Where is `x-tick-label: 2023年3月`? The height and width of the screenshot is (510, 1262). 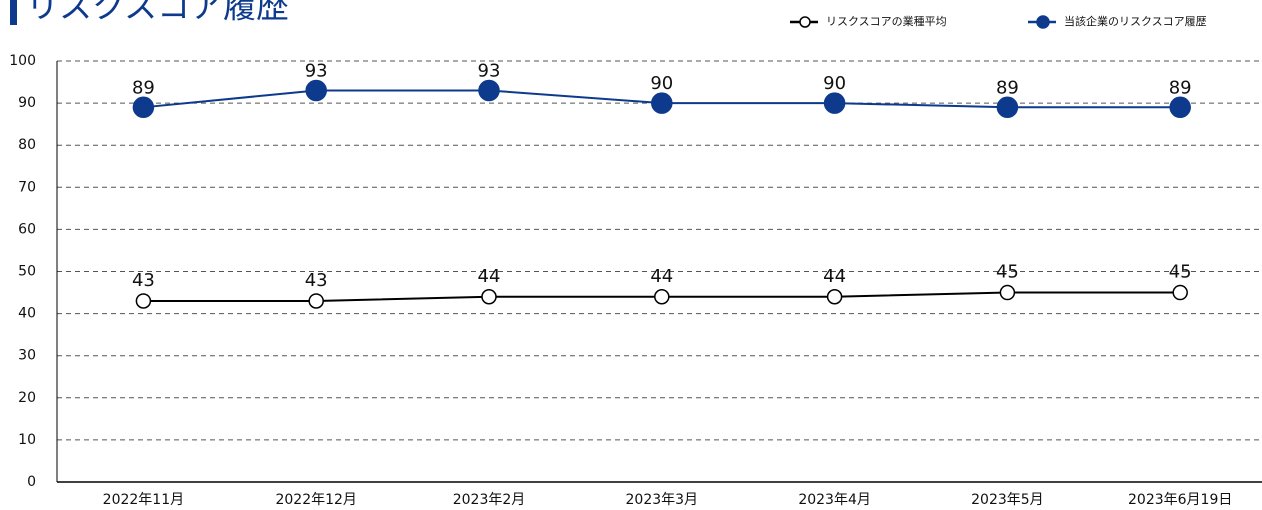
x-tick-label: 2023年3月 is located at coordinates (662, 500).